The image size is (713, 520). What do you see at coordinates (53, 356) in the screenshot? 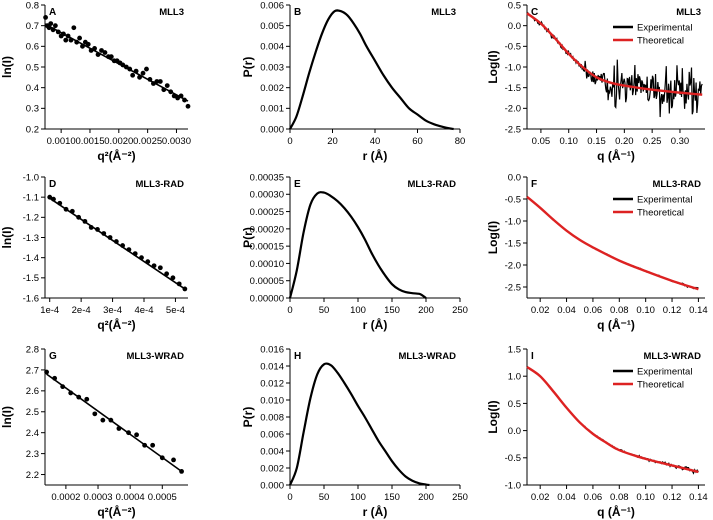
I see `panel-letter: G` at bounding box center [53, 356].